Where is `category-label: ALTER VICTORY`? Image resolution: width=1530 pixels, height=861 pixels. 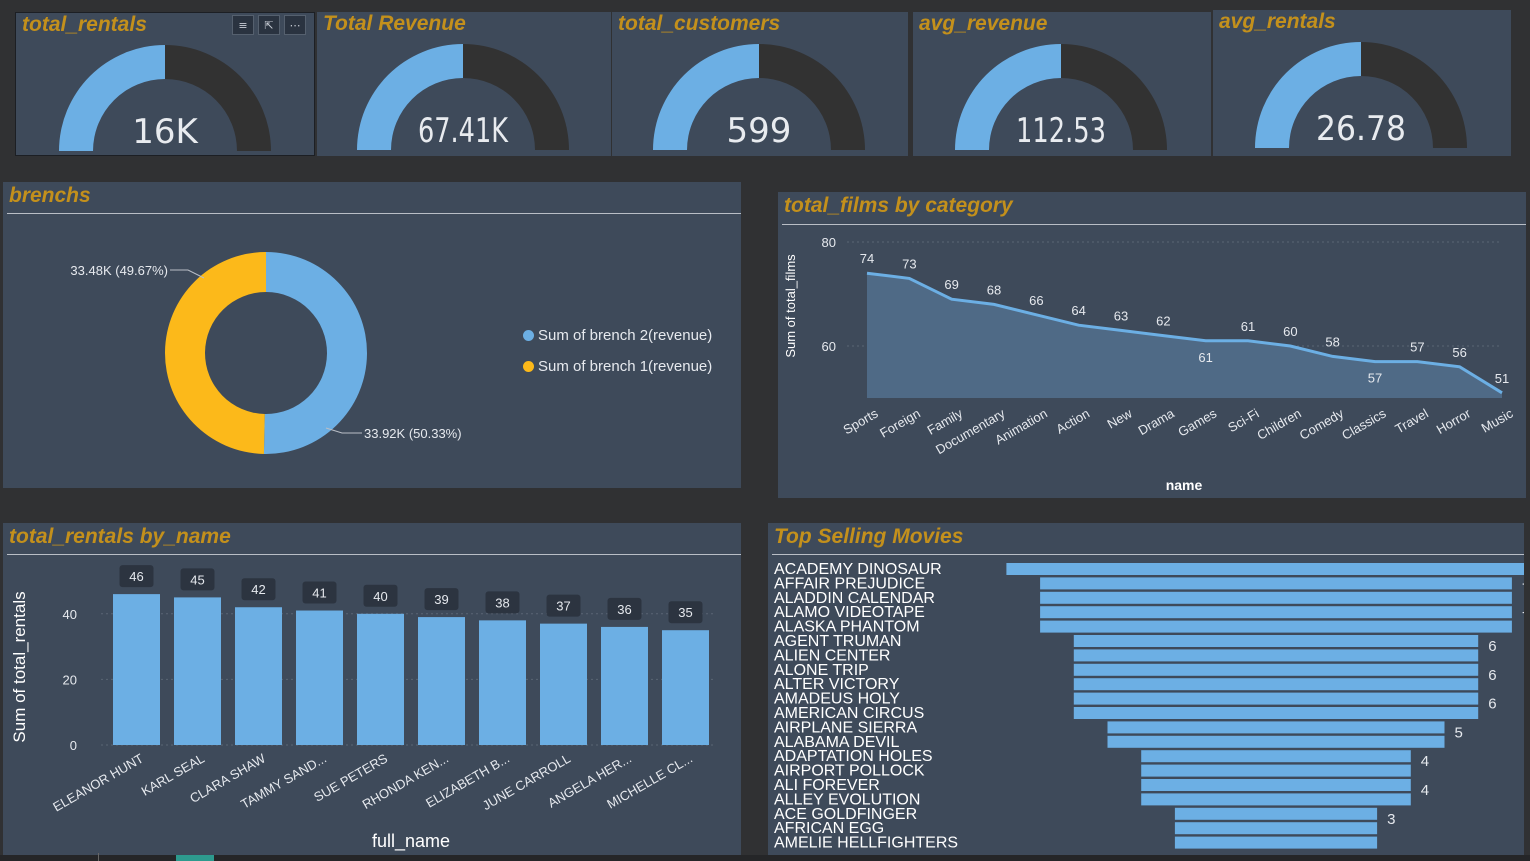 category-label: ALTER VICTORY is located at coordinates (837, 684).